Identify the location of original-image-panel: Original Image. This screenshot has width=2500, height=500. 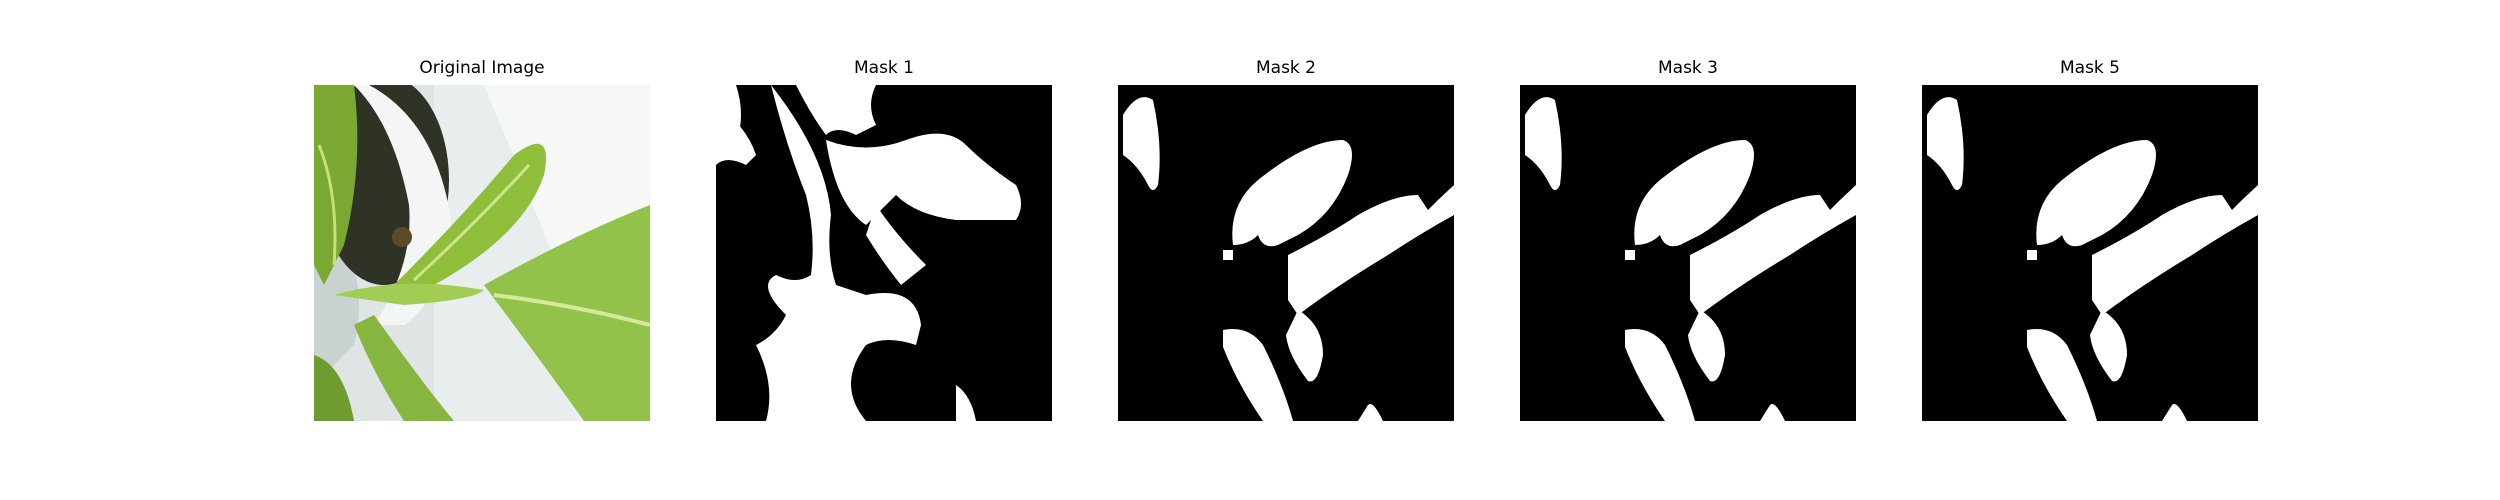
(482, 239).